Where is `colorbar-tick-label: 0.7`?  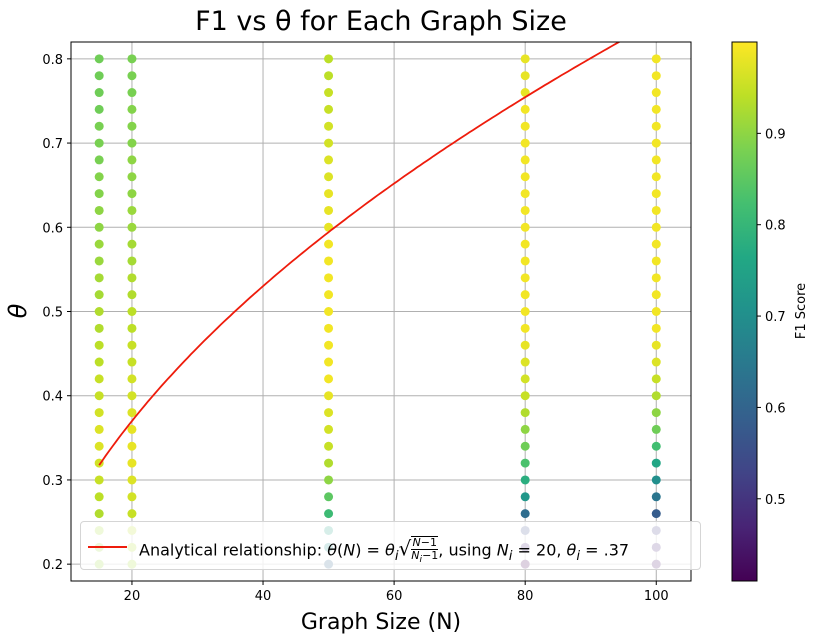
colorbar-tick-label: 0.7 is located at coordinates (775, 317).